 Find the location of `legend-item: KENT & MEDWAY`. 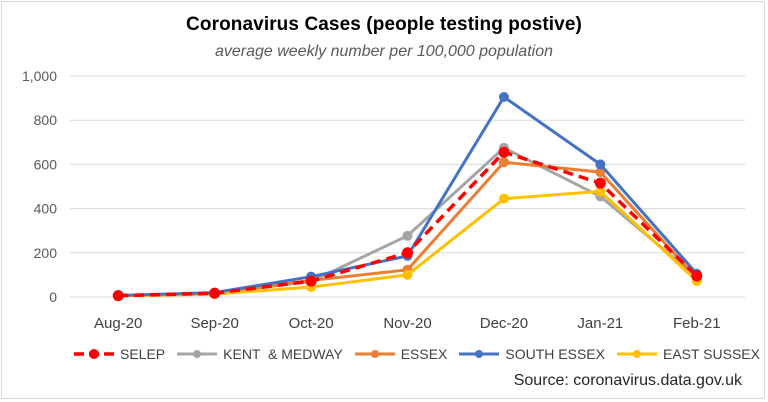

legend-item: KENT & MEDWAY is located at coordinates (259, 354).